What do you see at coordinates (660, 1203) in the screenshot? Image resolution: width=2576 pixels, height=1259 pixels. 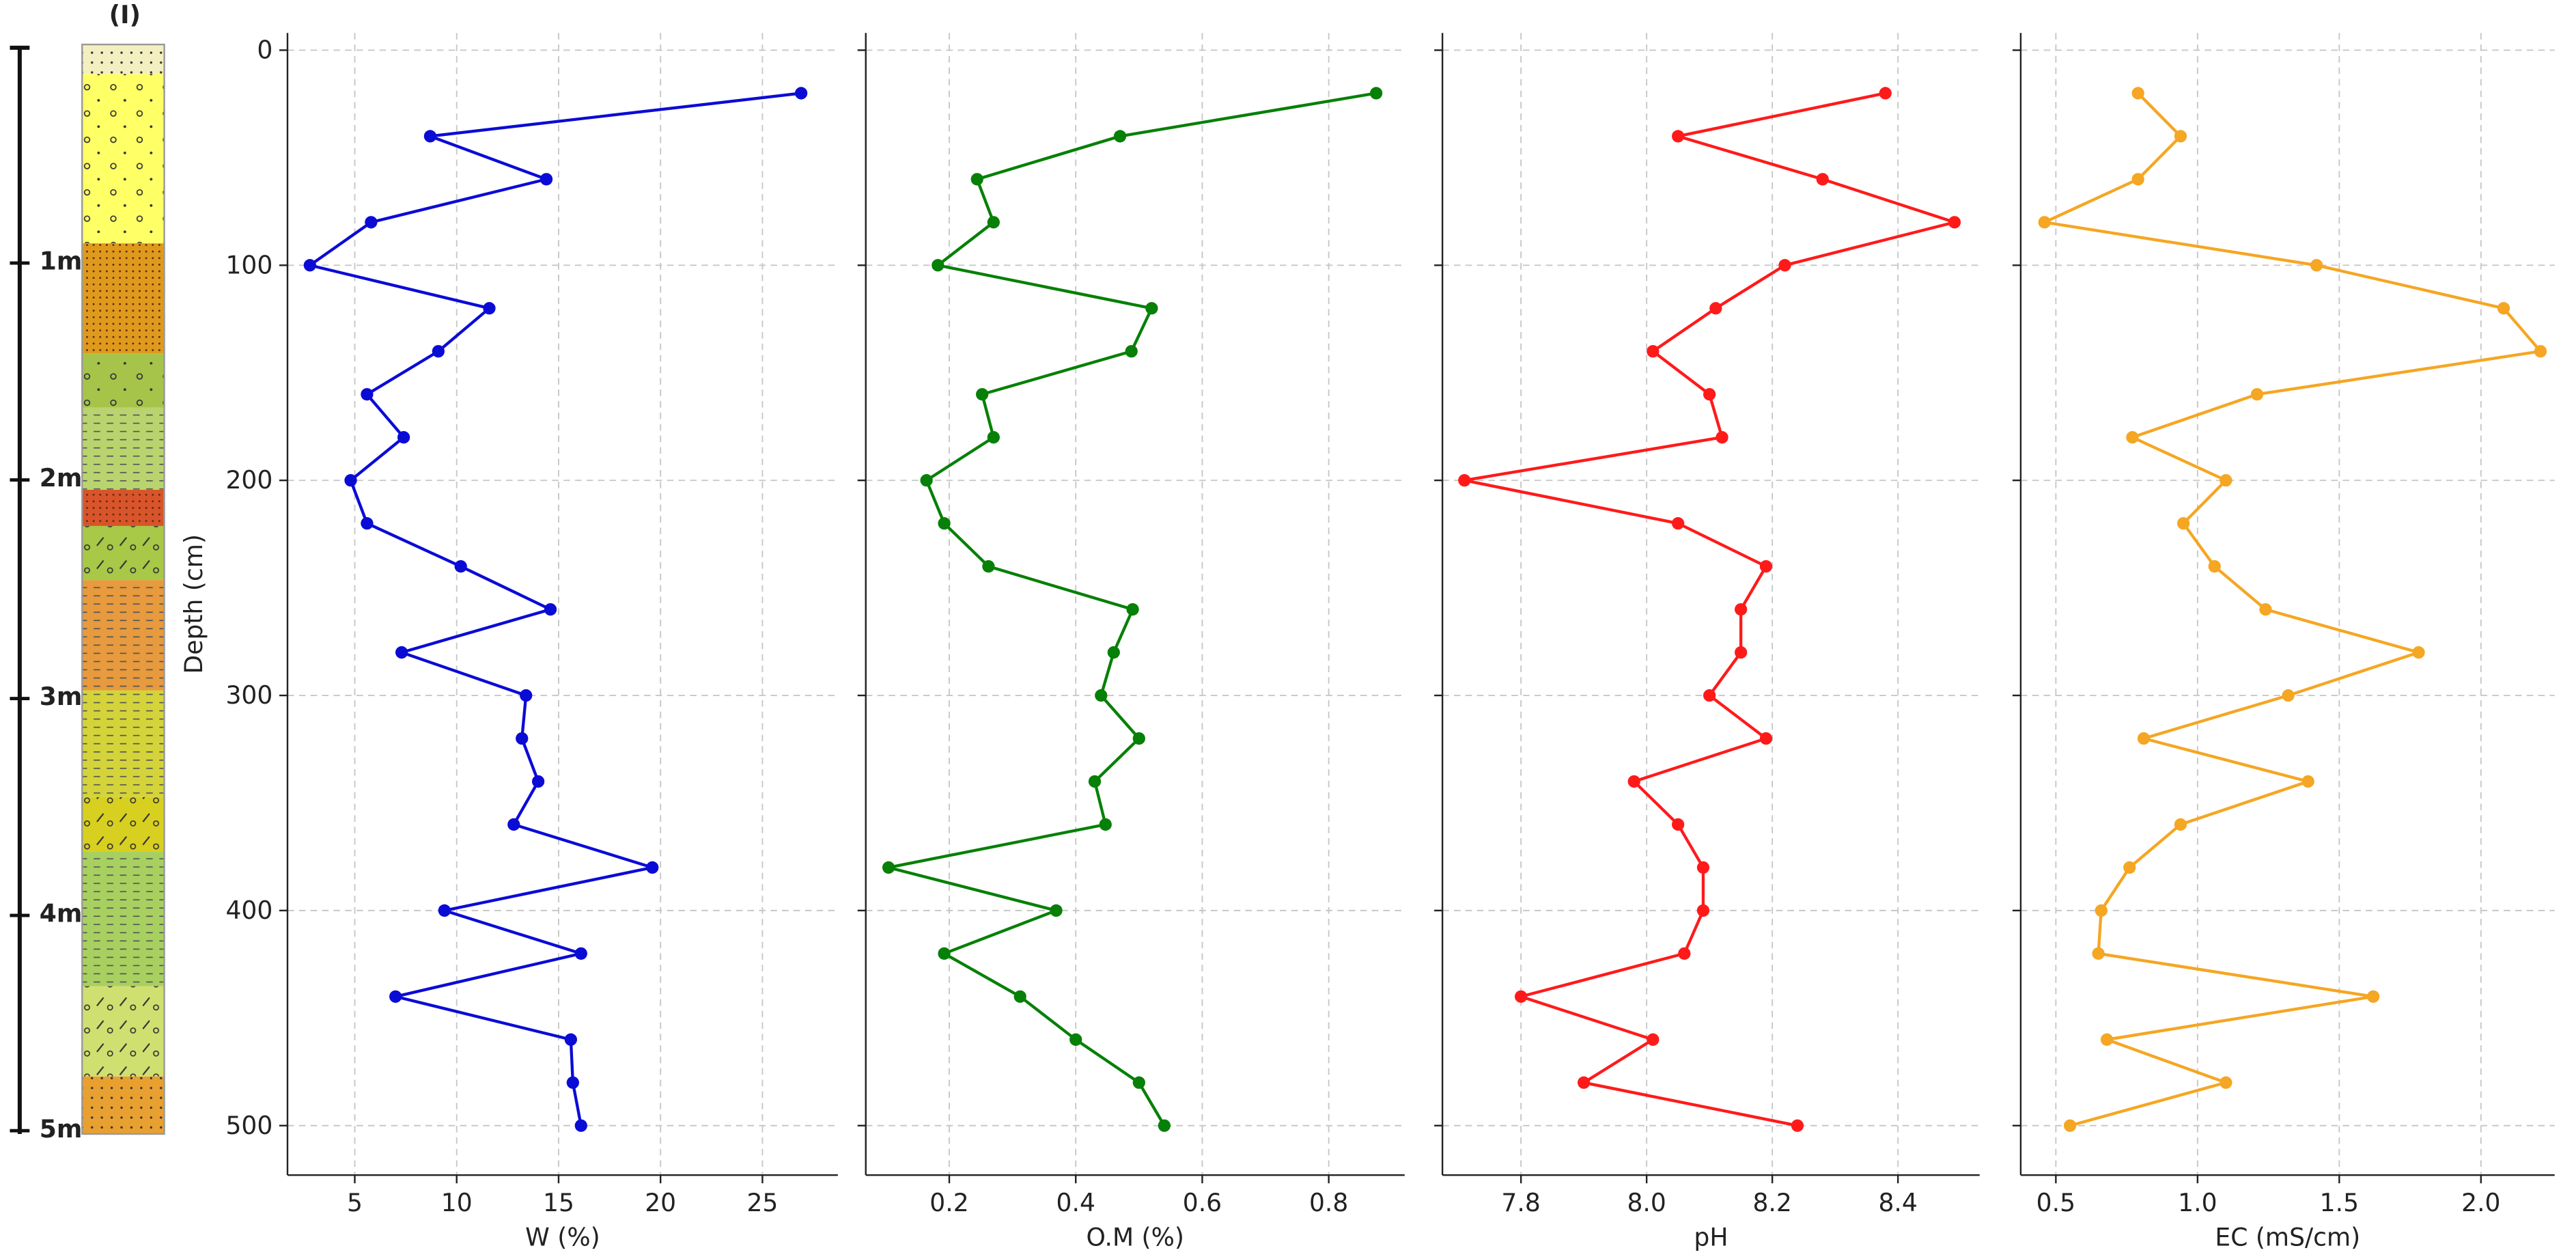 I see `x-tick-label: 20` at bounding box center [660, 1203].